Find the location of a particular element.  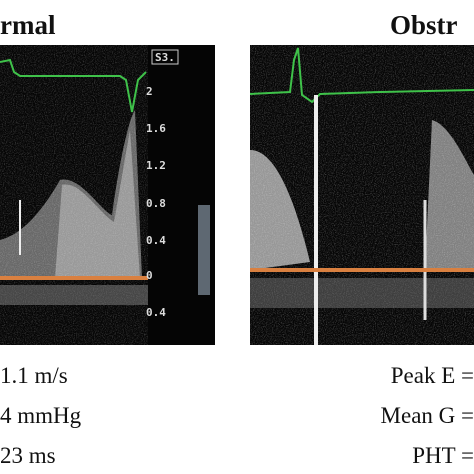

panel-title: rmal is located at coordinates (28, 25).